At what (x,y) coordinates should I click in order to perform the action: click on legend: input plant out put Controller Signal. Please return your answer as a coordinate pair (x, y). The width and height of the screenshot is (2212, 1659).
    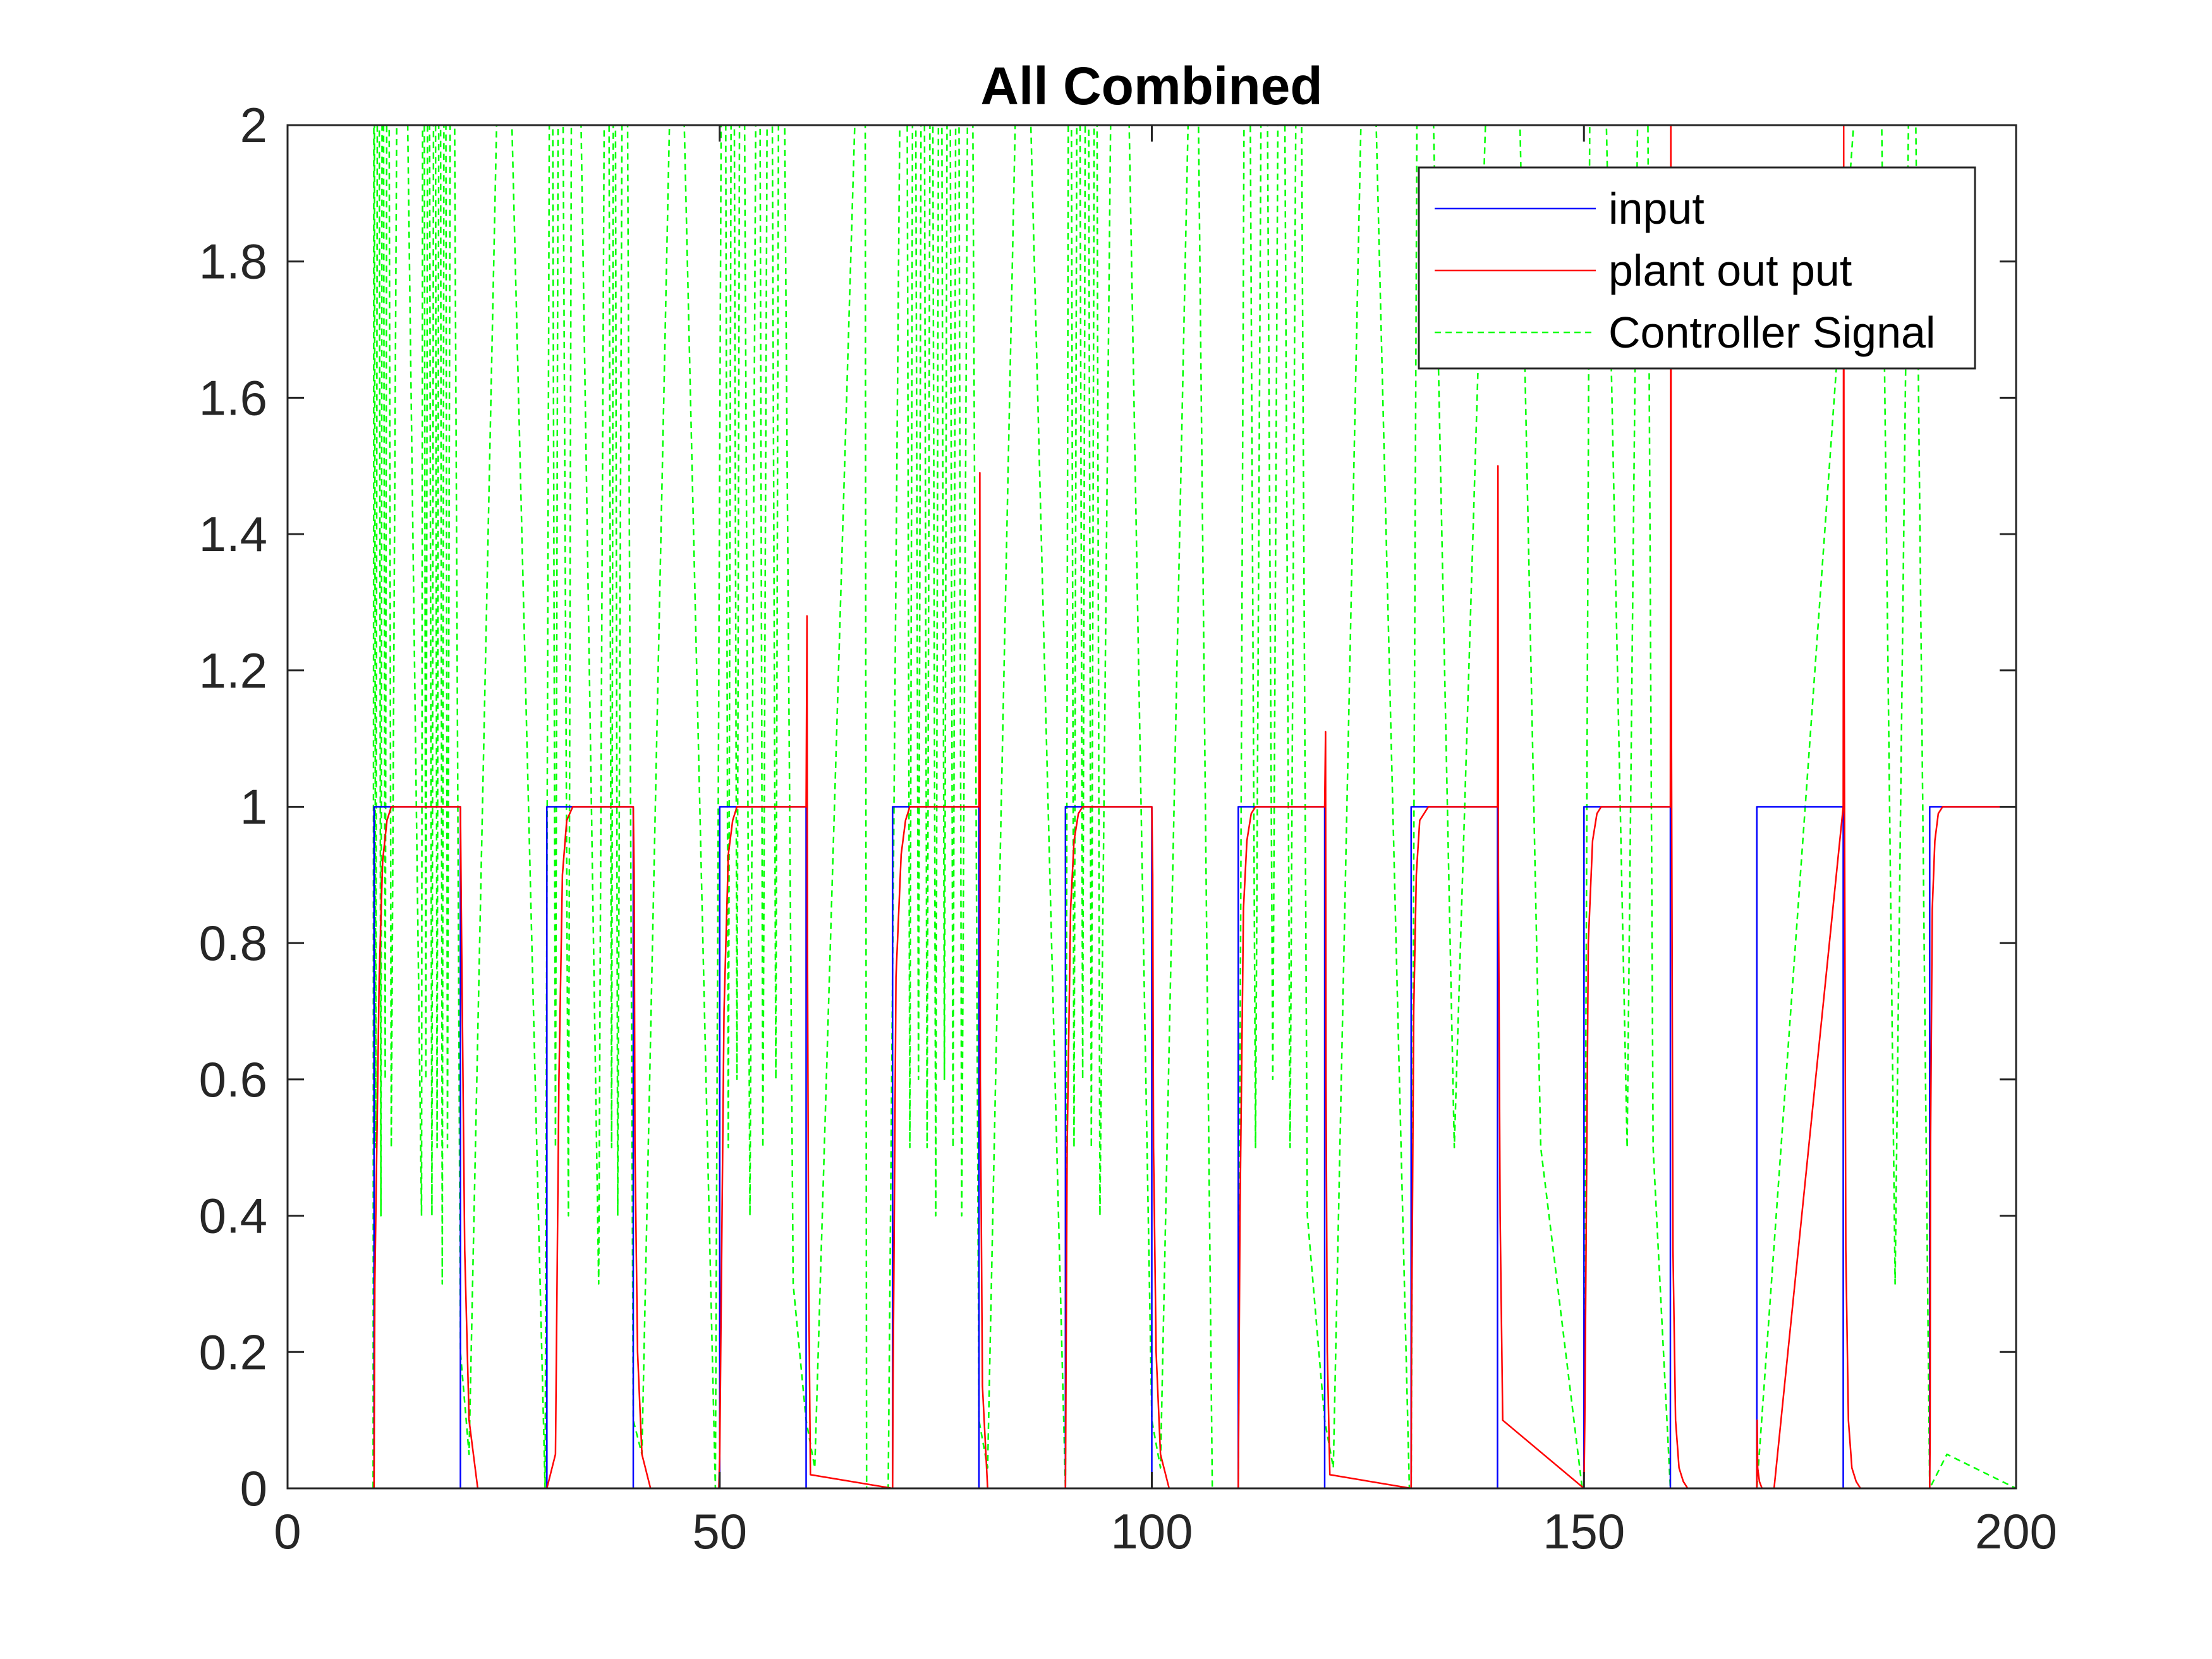
    Looking at the image, I should click on (1697, 268).